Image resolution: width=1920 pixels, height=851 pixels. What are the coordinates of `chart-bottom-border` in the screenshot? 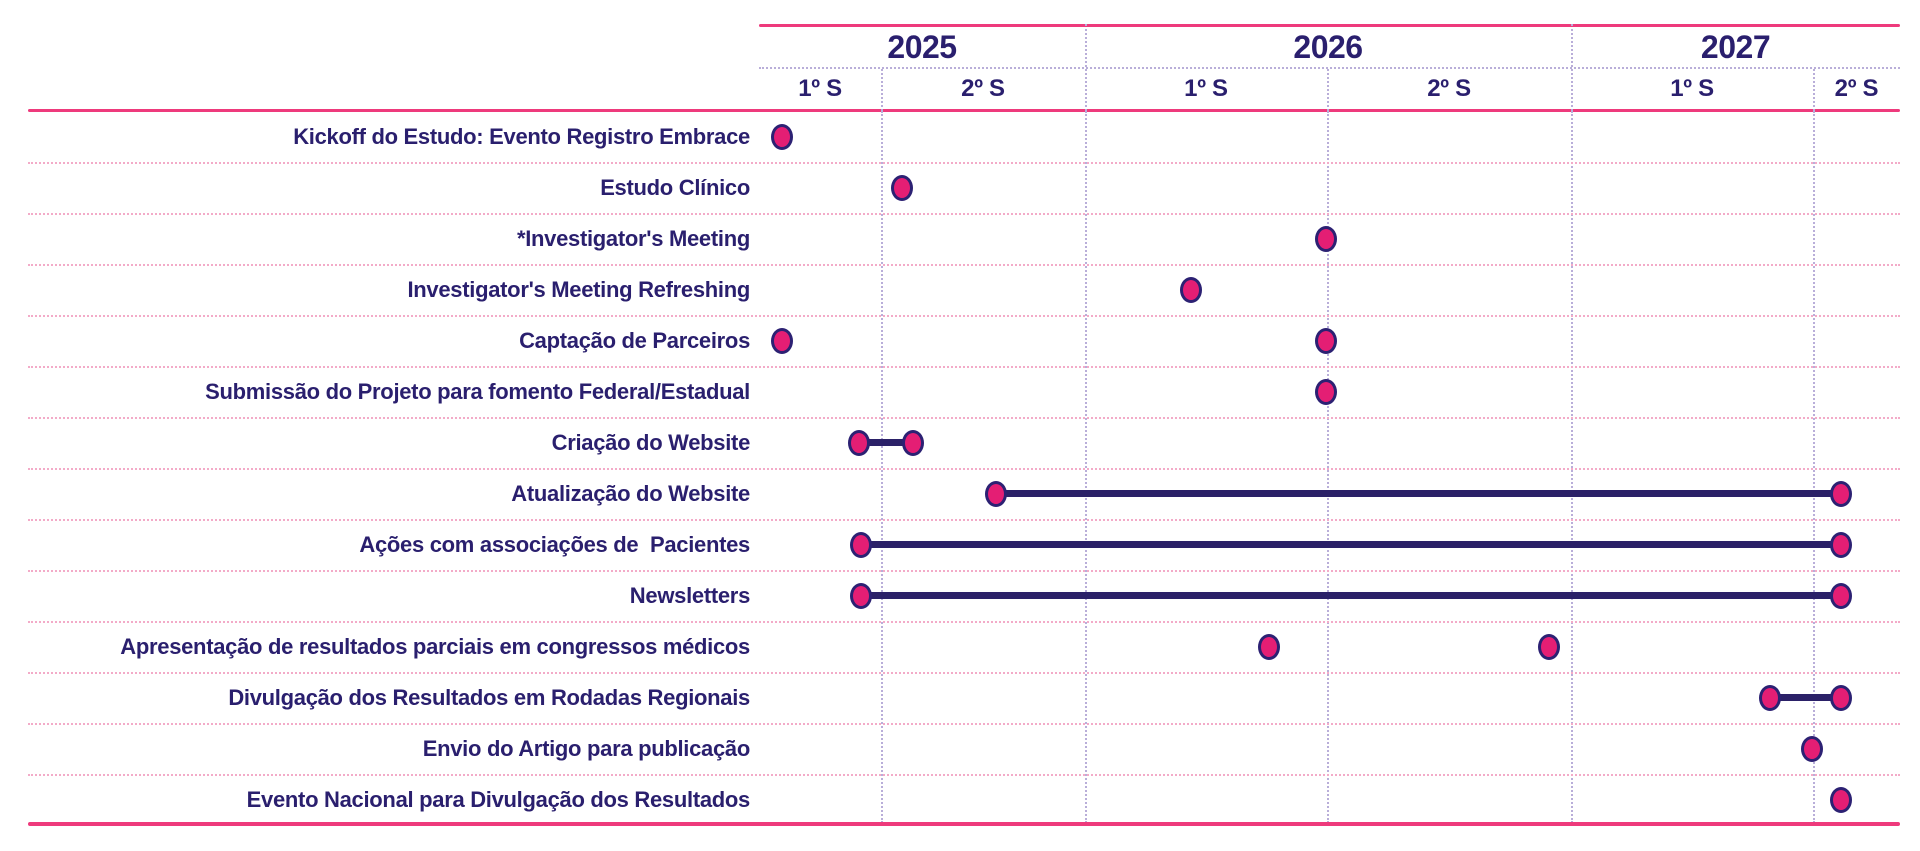 It's located at (964, 824).